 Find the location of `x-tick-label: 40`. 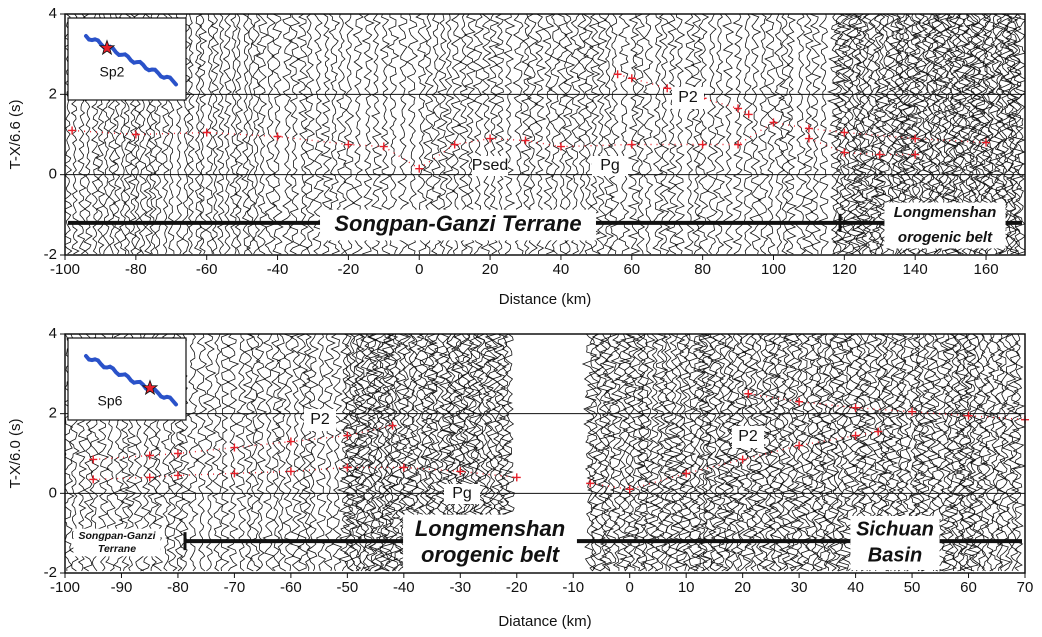

x-tick-label: 40 is located at coordinates (855, 587).